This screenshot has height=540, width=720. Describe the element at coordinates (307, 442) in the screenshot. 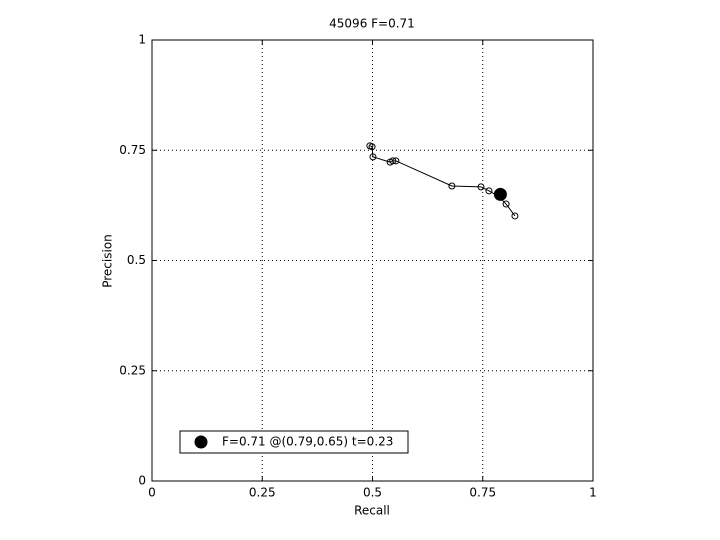

I see `legend-label: F=0.71 @(0.79,0.65) t=0.23` at that location.